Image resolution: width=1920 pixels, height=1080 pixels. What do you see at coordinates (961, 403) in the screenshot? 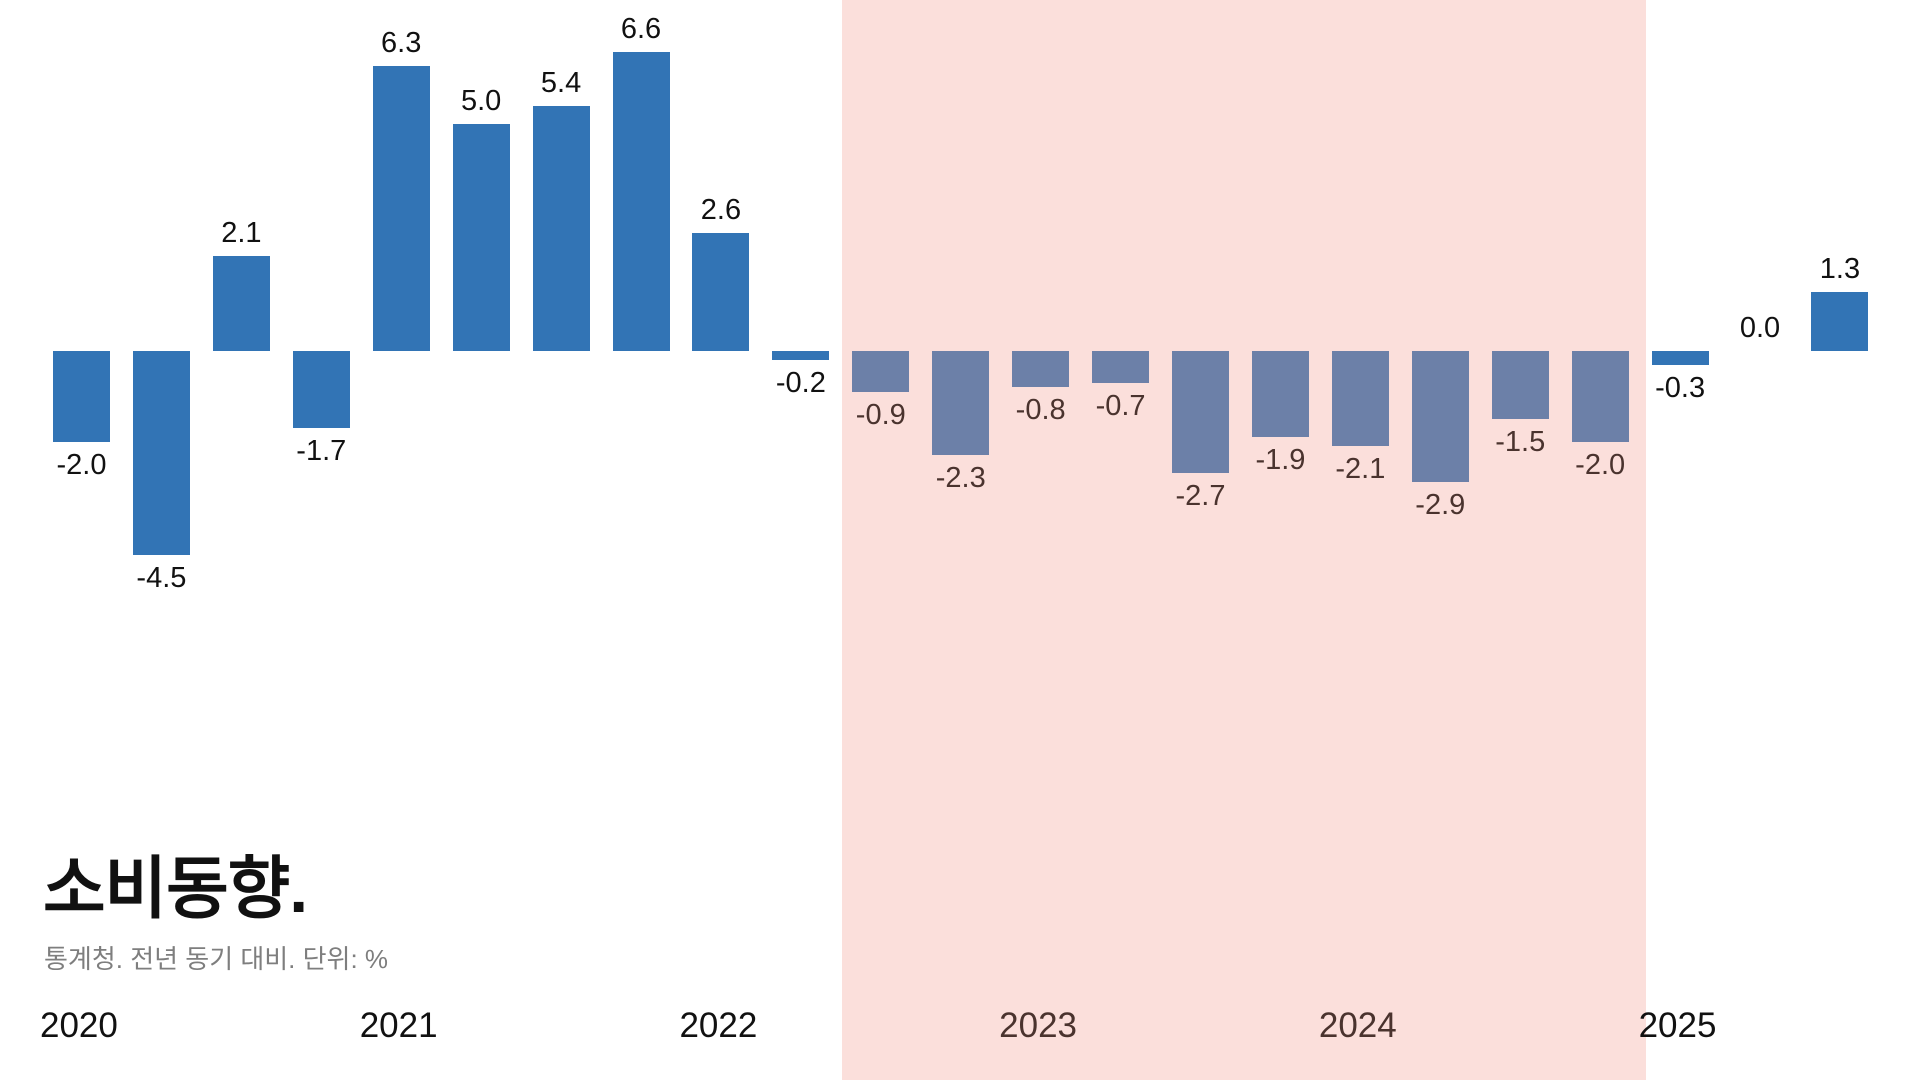
I see `bar-2022-q4` at bounding box center [961, 403].